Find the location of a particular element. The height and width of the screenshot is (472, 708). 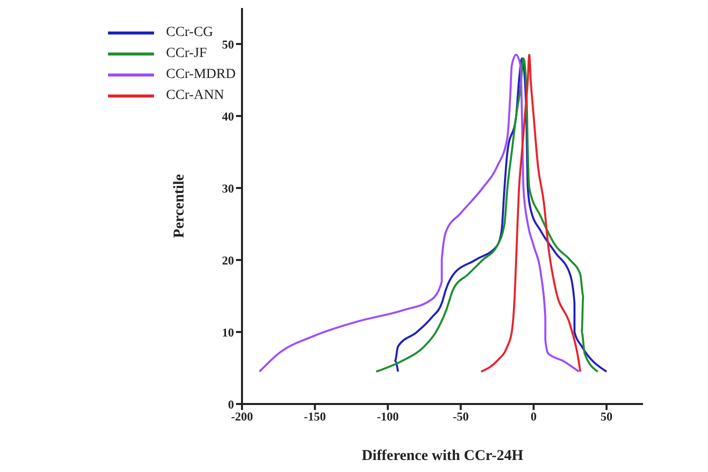

x-tick-label: 50 is located at coordinates (606, 417).